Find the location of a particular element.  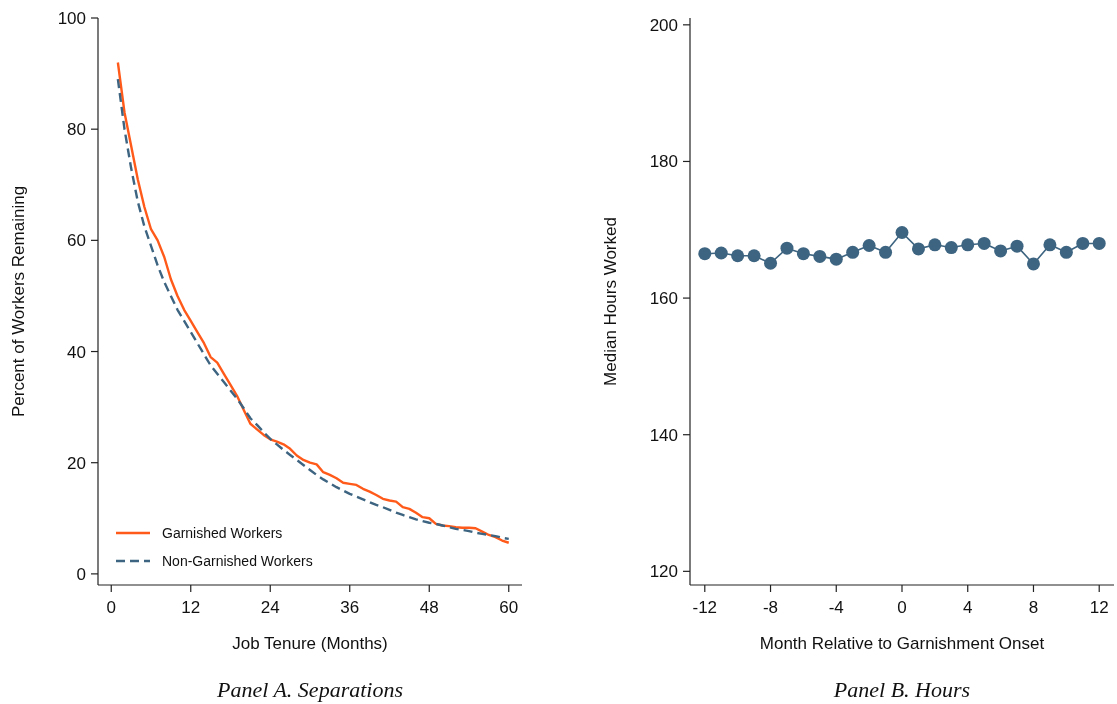

x-axis-title: Job Tenure (Months) is located at coordinates (310, 643).